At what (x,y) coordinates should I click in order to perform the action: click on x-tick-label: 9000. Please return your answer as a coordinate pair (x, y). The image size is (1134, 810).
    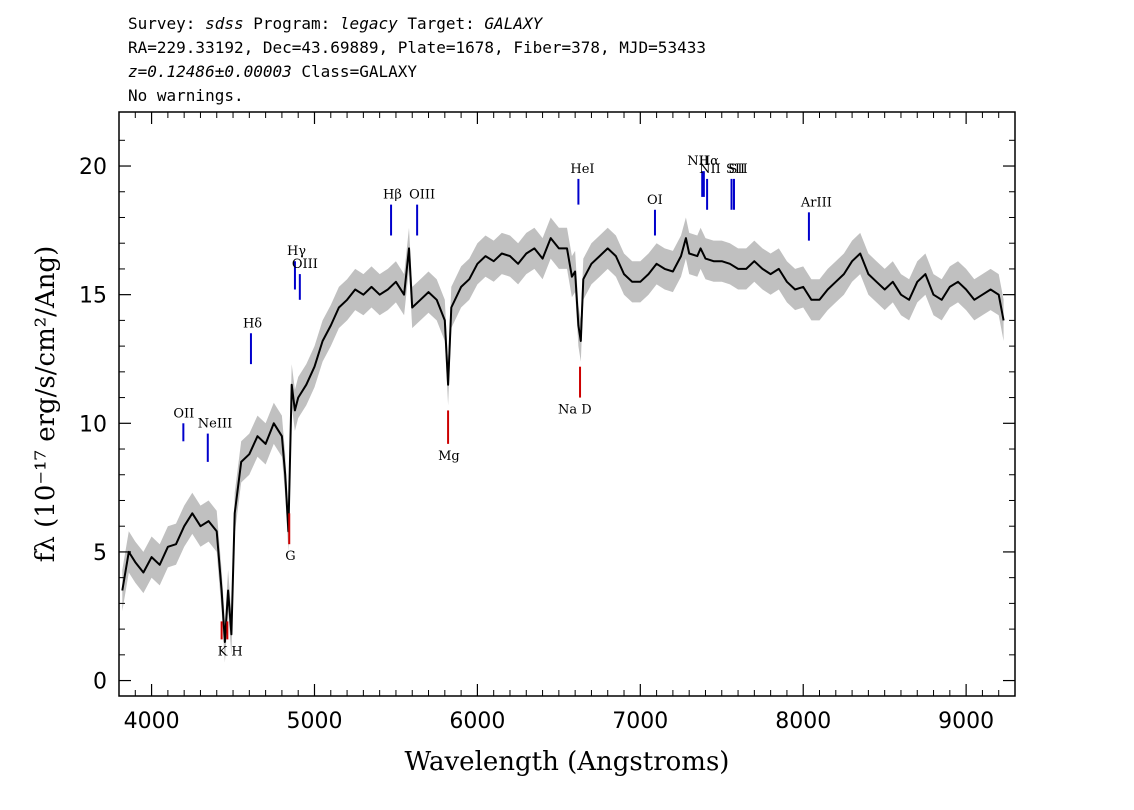
    Looking at the image, I should click on (966, 721).